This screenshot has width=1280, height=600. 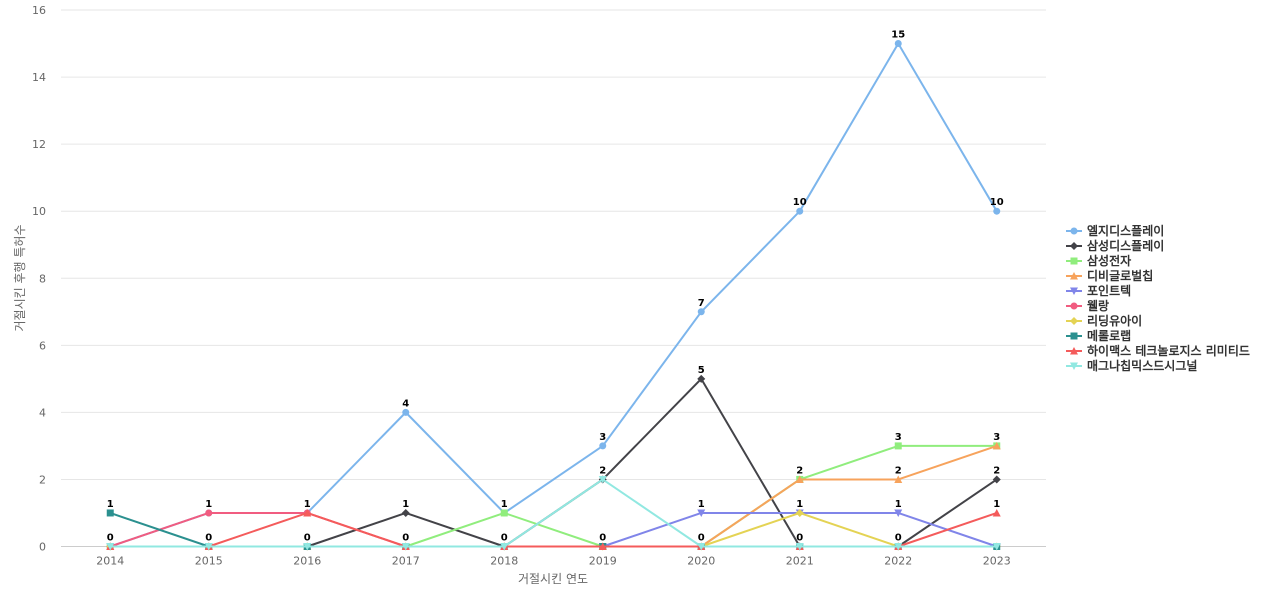 What do you see at coordinates (701, 303) in the screenshot?
I see `data-label: 7` at bounding box center [701, 303].